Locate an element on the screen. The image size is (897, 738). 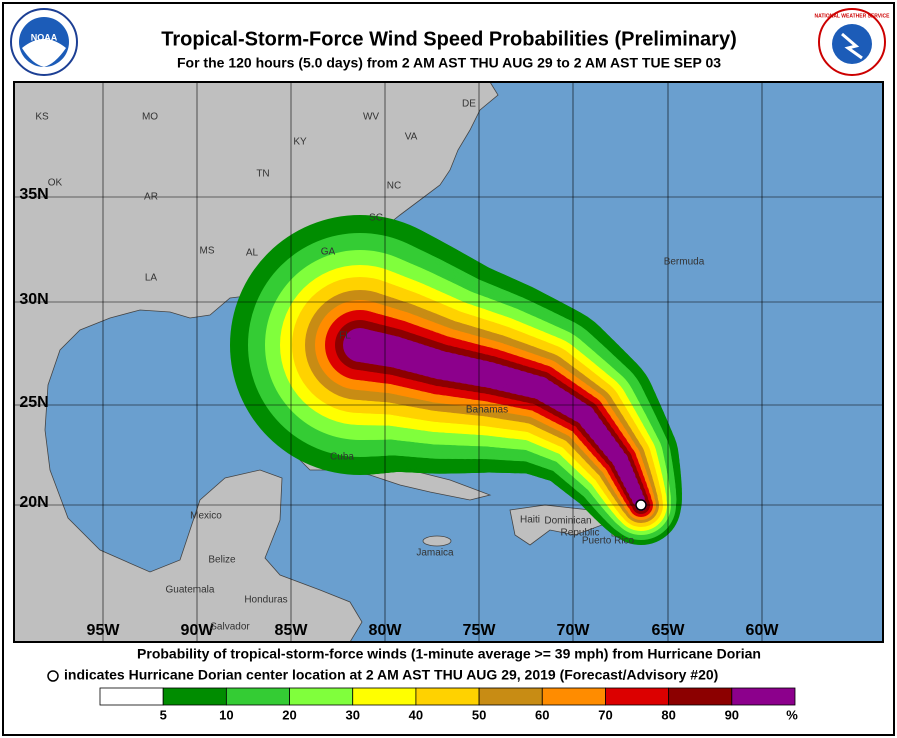
band is located at coordinates (495, 419).